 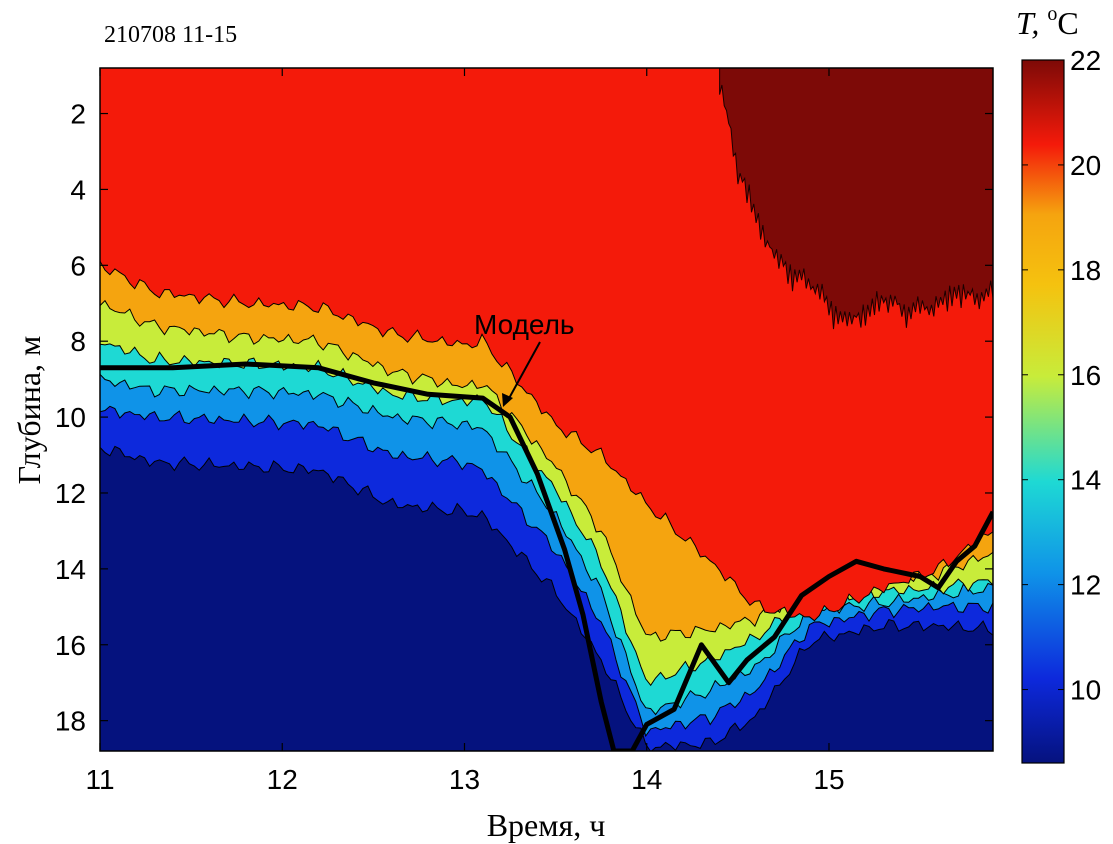 What do you see at coordinates (523, 372) in the screenshot?
I see `model-arrow` at bounding box center [523, 372].